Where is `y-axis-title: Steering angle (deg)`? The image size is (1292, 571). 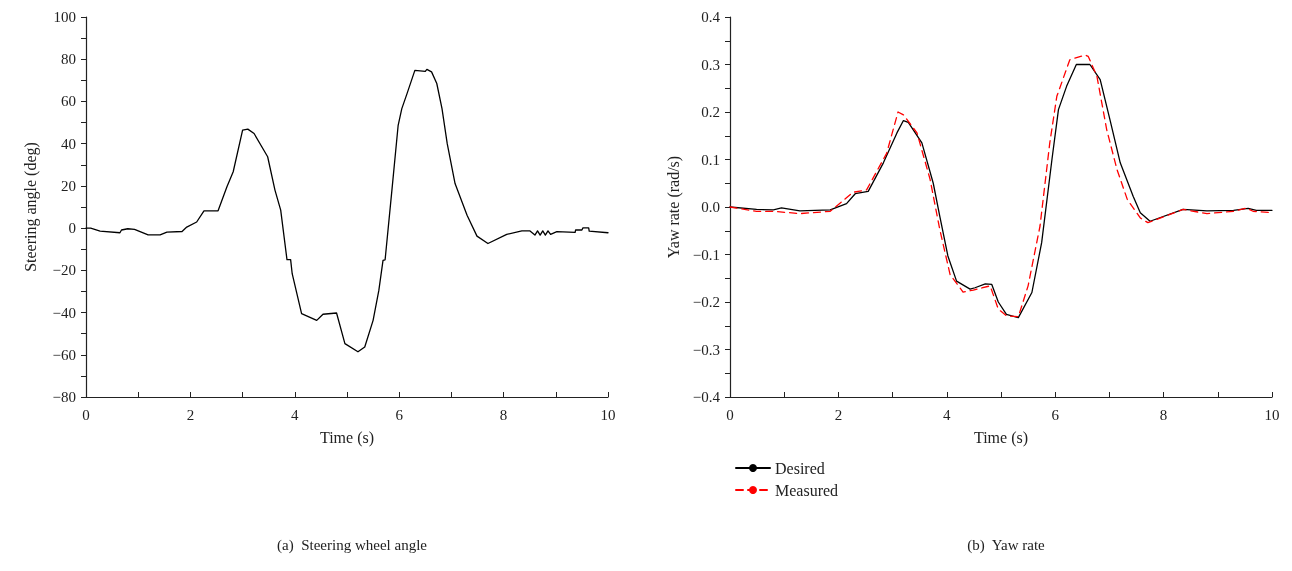 y-axis-title: Steering angle (deg) is located at coordinates (30, 207).